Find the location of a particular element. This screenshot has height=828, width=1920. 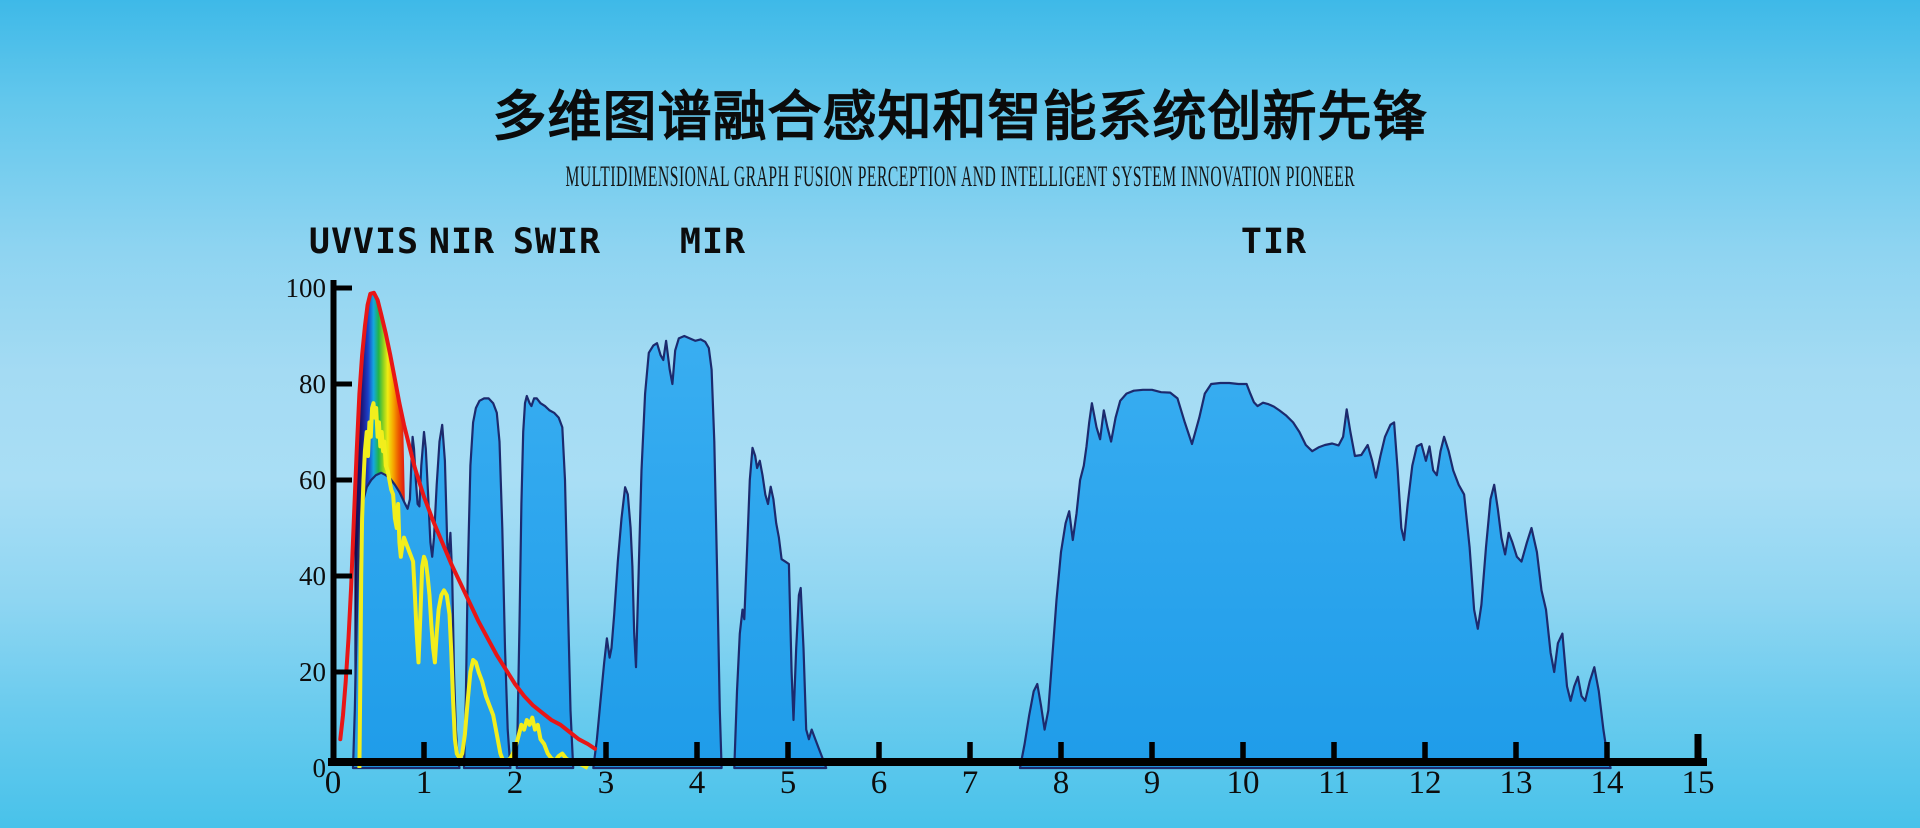

band-label-vis: VIS is located at coordinates (386, 242).